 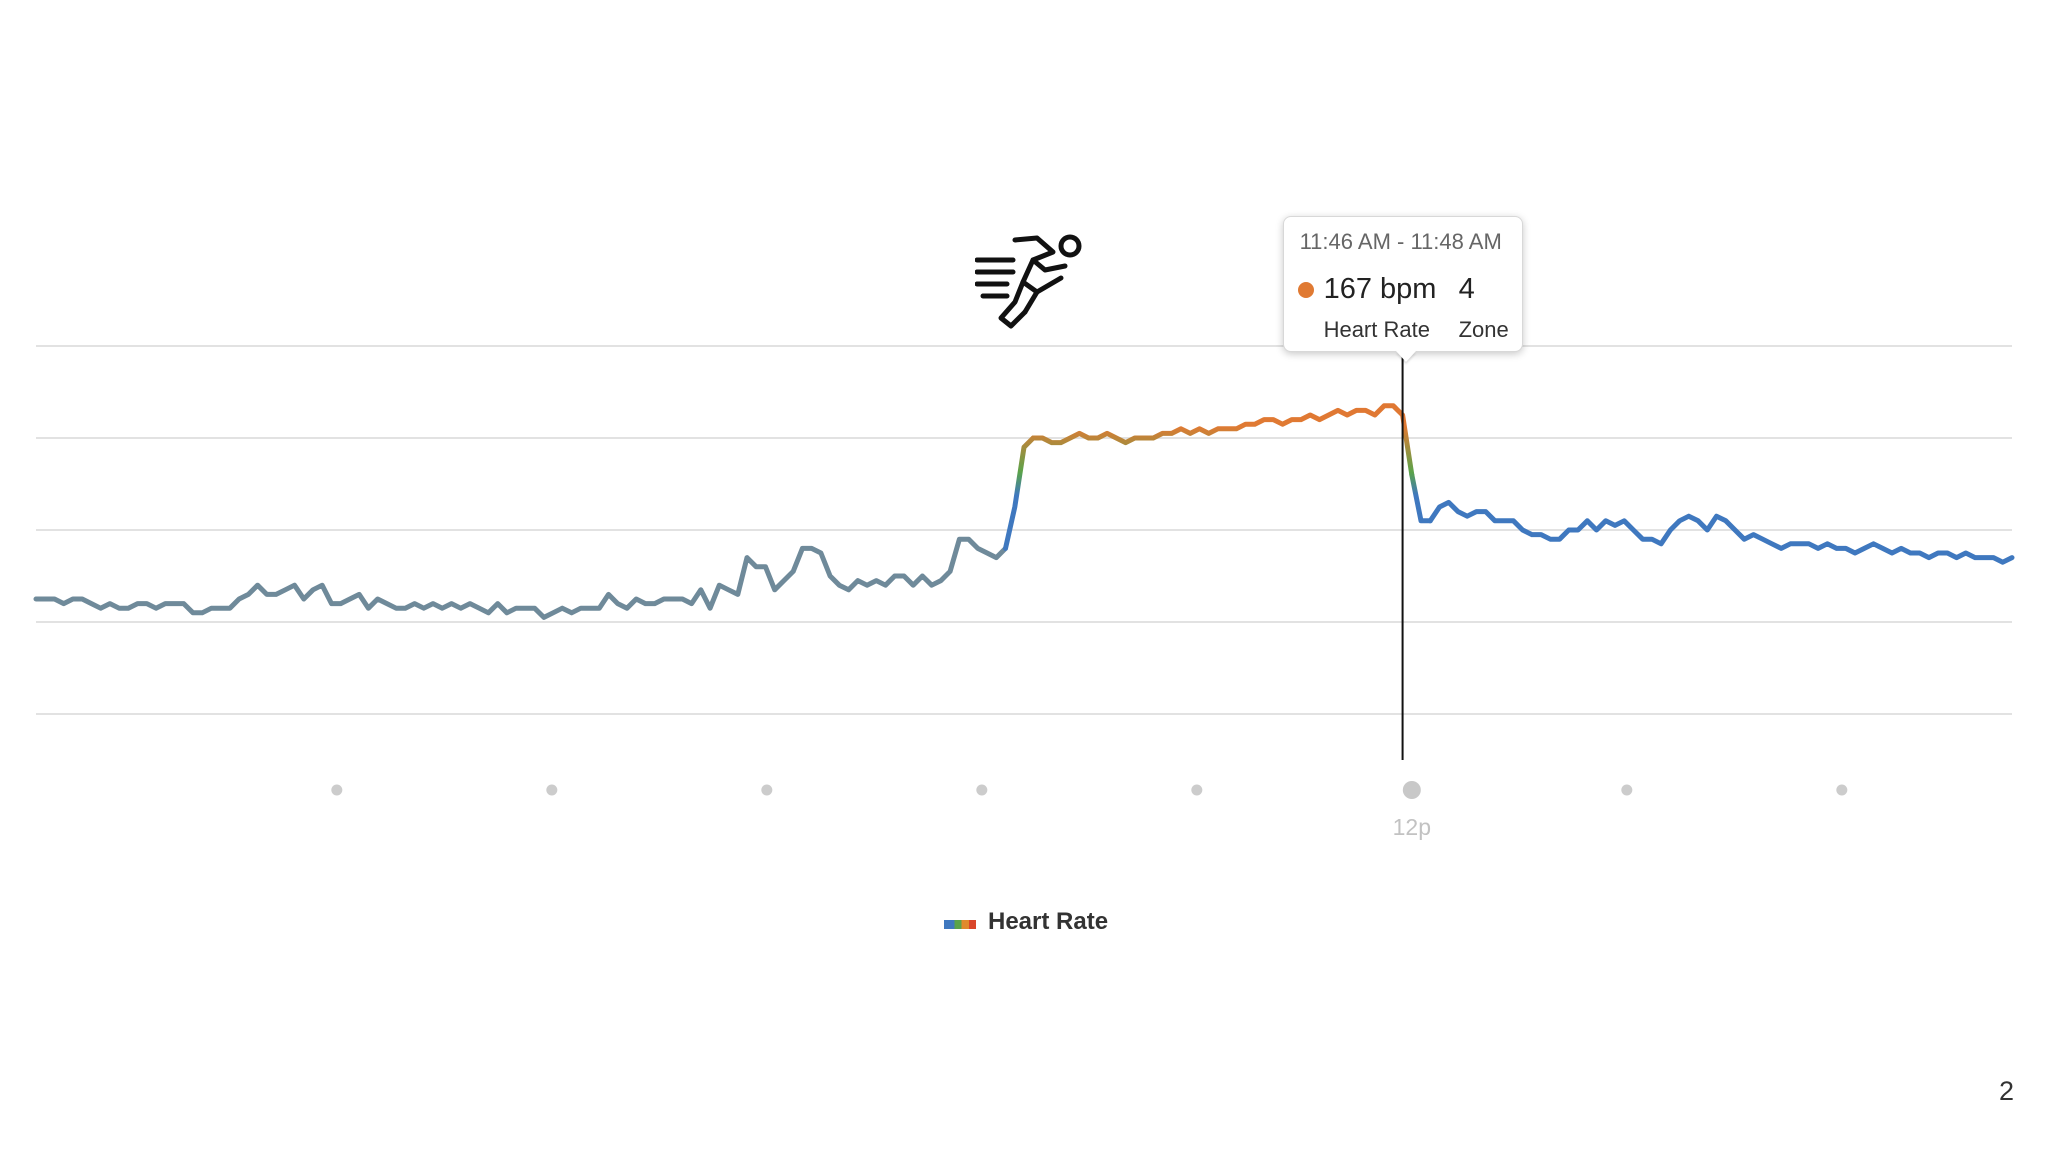 What do you see at coordinates (1721, 532) in the screenshot?
I see `series-segment-recovery` at bounding box center [1721, 532].